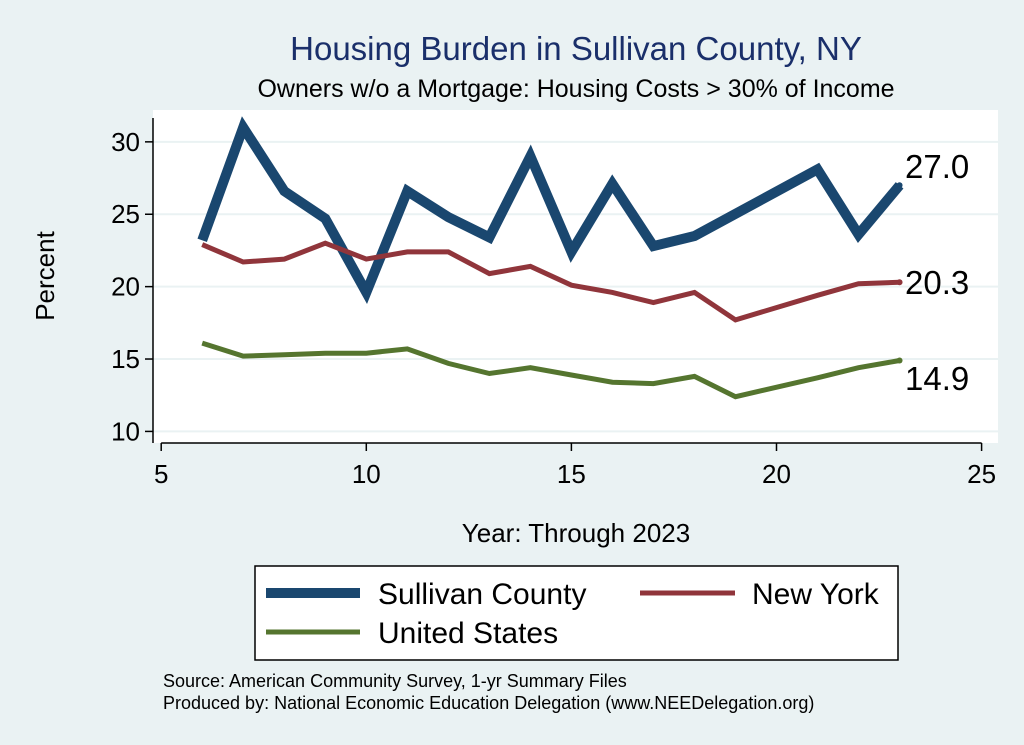 Image resolution: width=1024 pixels, height=745 pixels. What do you see at coordinates (366, 474) in the screenshot?
I see `x-tick-label: 10` at bounding box center [366, 474].